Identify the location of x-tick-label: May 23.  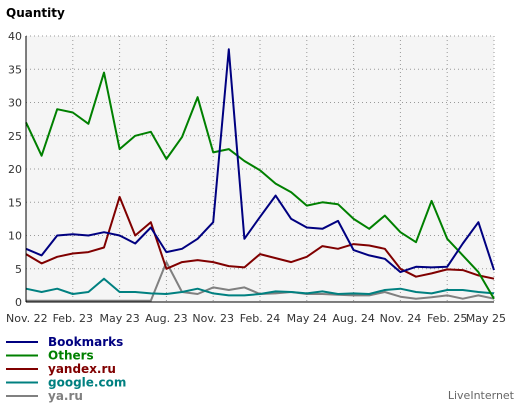
(119, 318).